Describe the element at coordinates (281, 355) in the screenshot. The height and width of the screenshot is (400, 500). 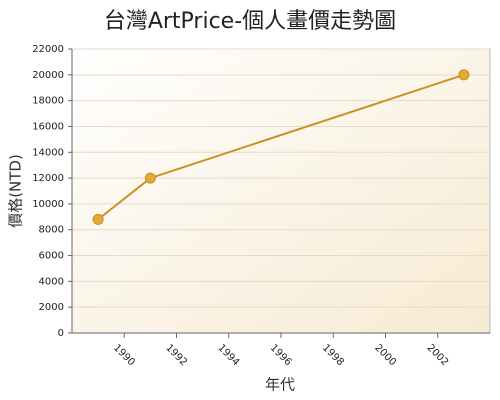
I see `x-tick-label: 1996` at that location.